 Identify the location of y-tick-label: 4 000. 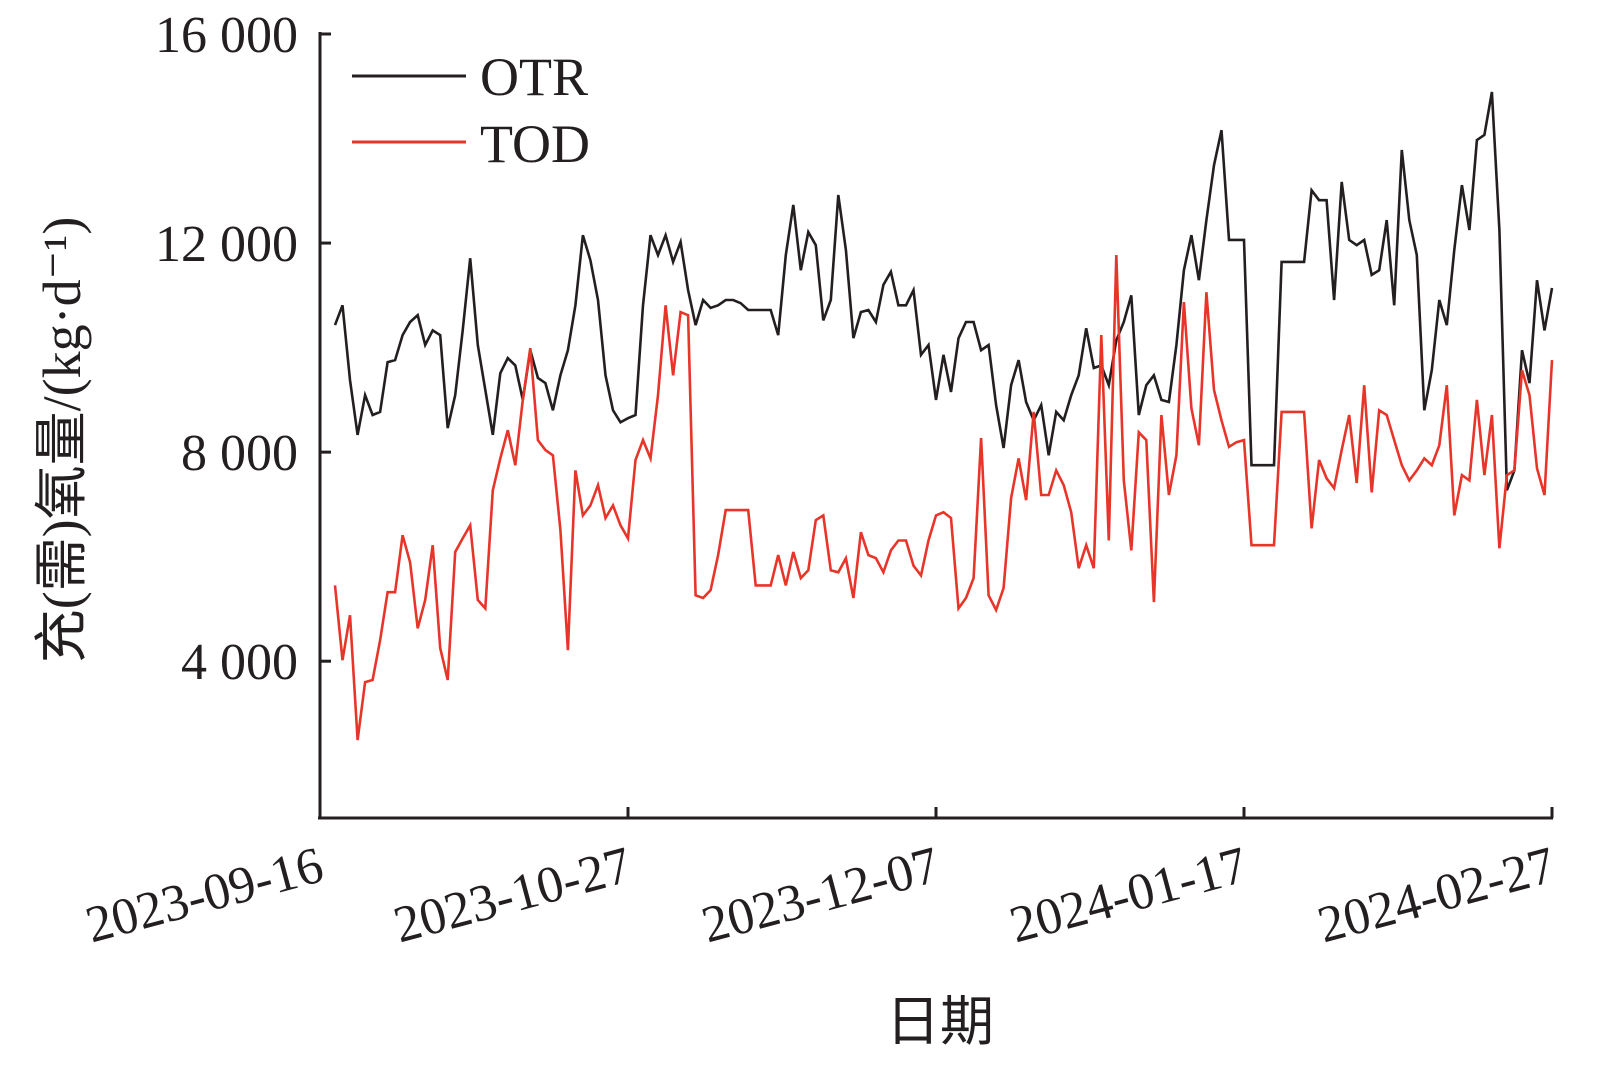
(239, 662).